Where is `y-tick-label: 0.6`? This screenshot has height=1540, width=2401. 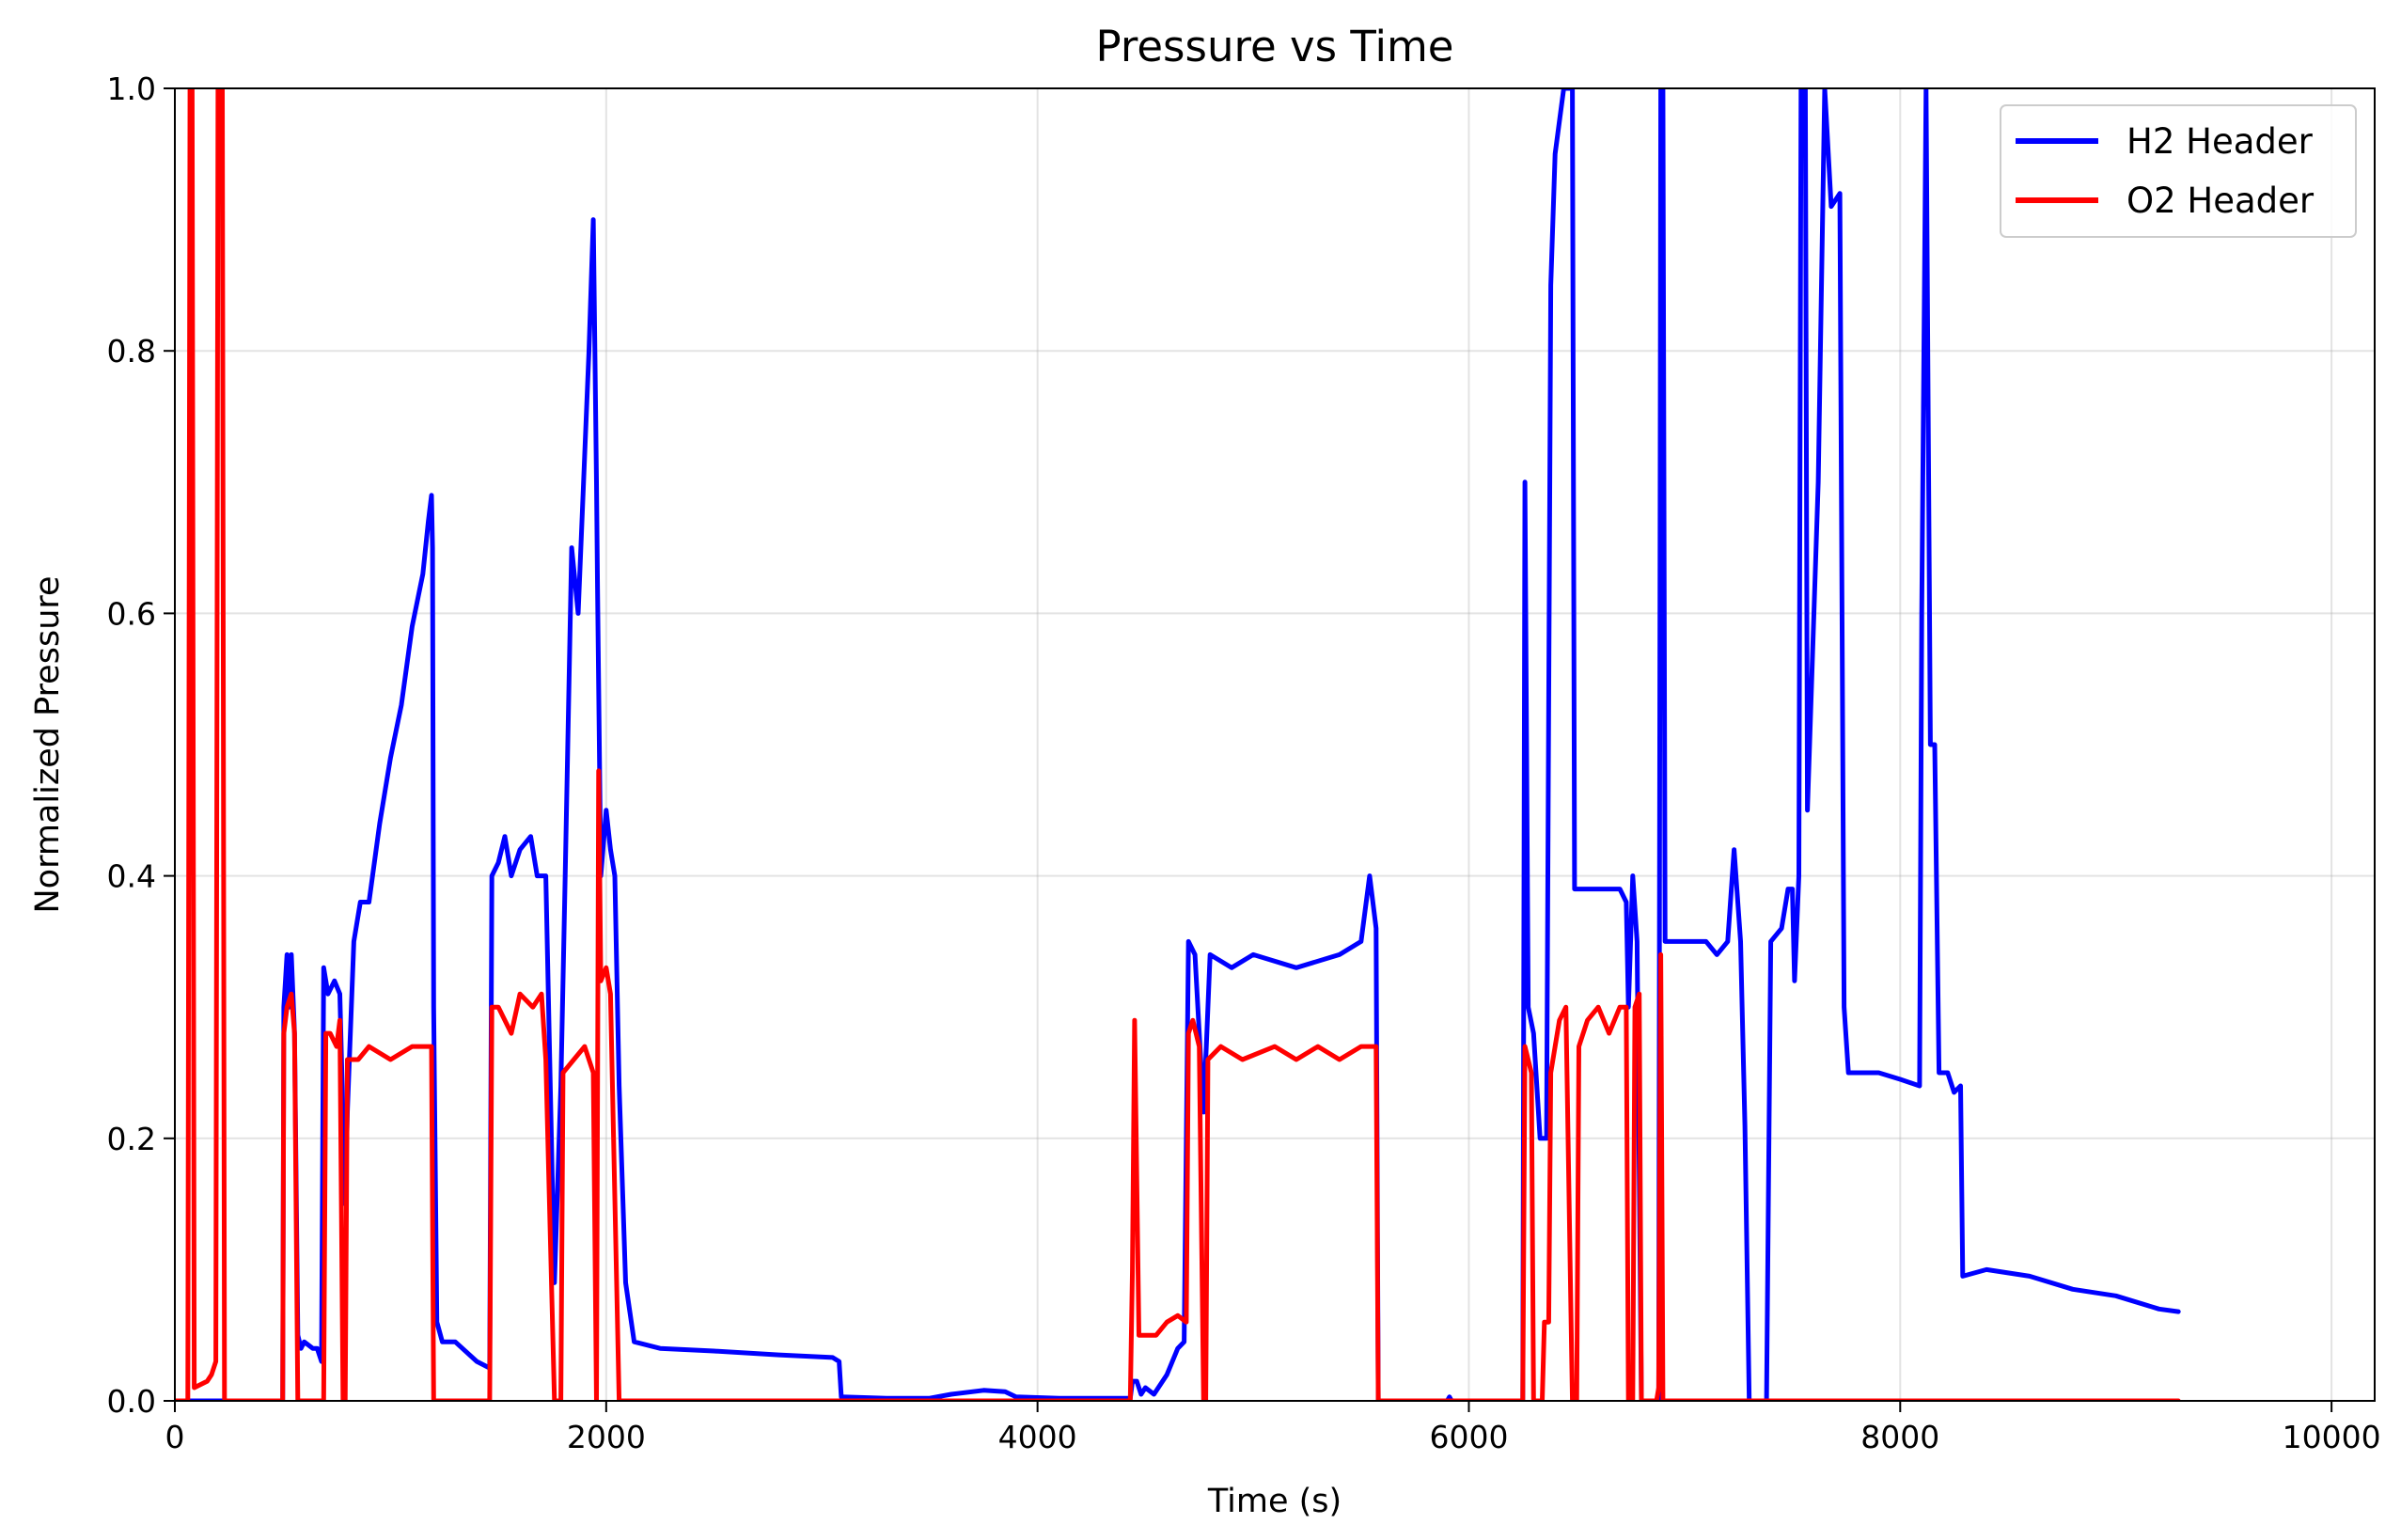 y-tick-label: 0.6 is located at coordinates (131, 614).